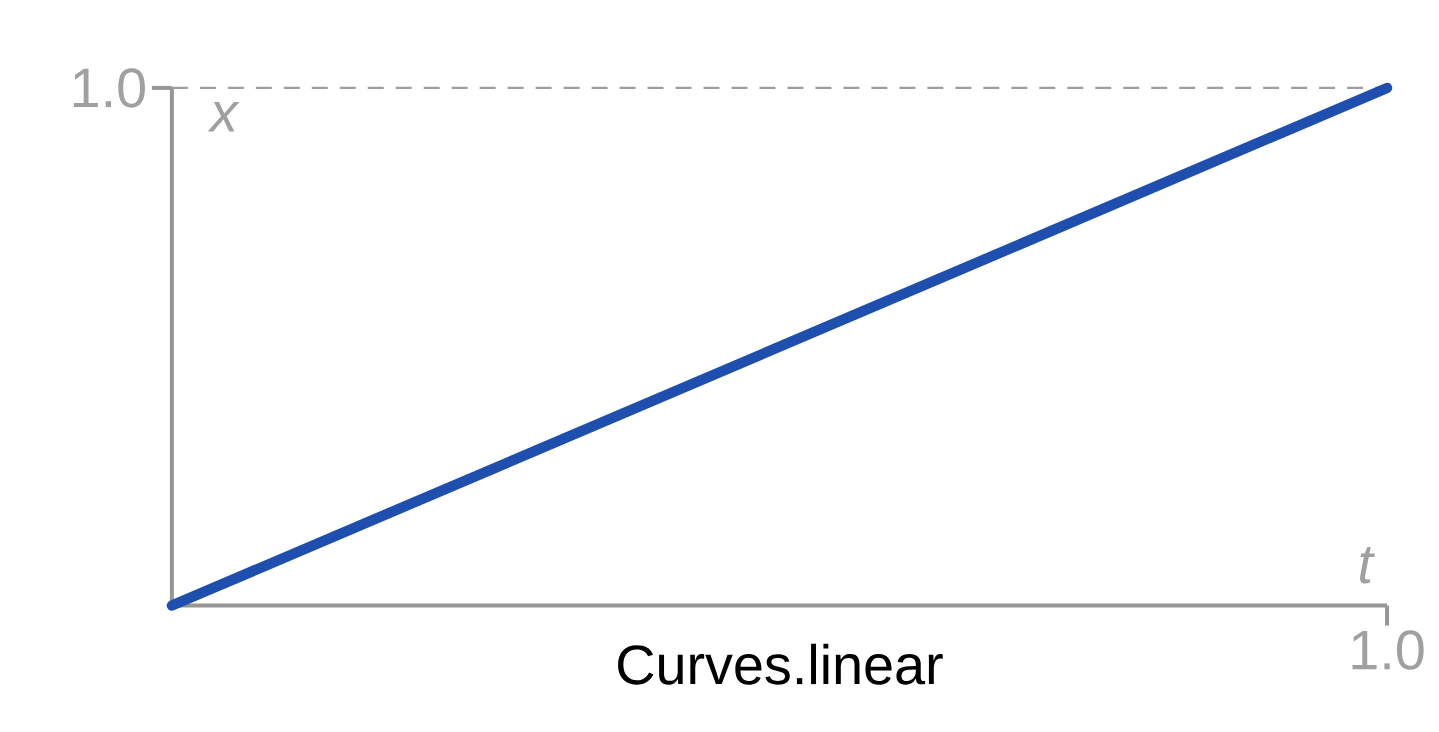 The width and height of the screenshot is (1439, 732). Describe the element at coordinates (223, 116) in the screenshot. I see `y-axis-title: x` at that location.